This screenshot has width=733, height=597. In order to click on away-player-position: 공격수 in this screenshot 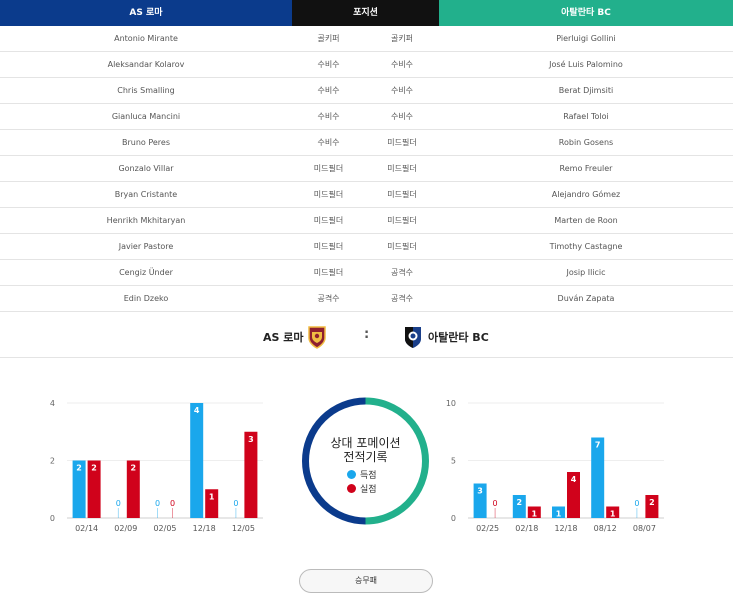, I will do `click(402, 298)`.